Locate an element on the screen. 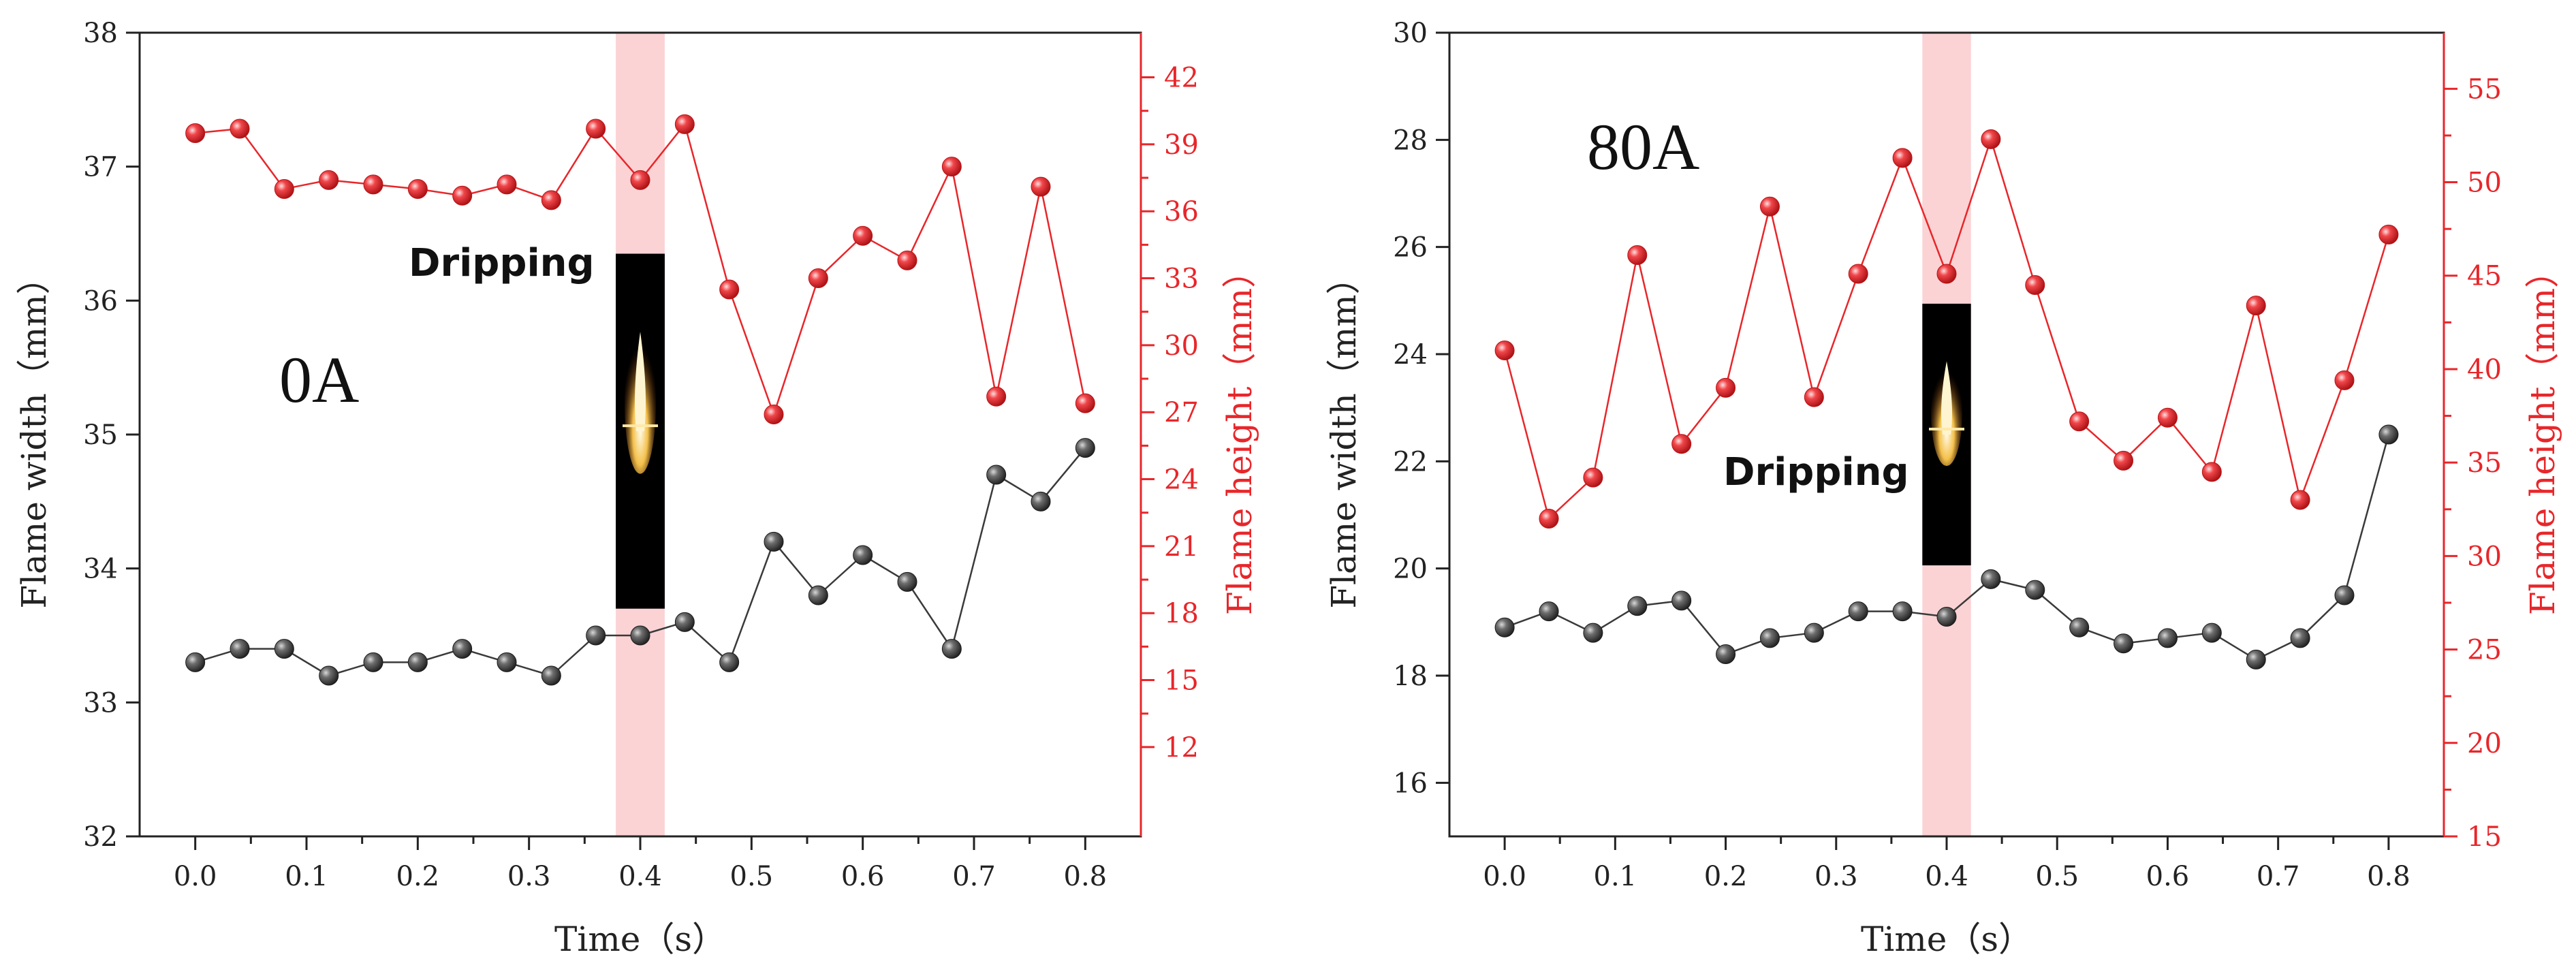 This screenshot has height=976, width=2576. right-y-tick-label: 39 is located at coordinates (1181, 145).